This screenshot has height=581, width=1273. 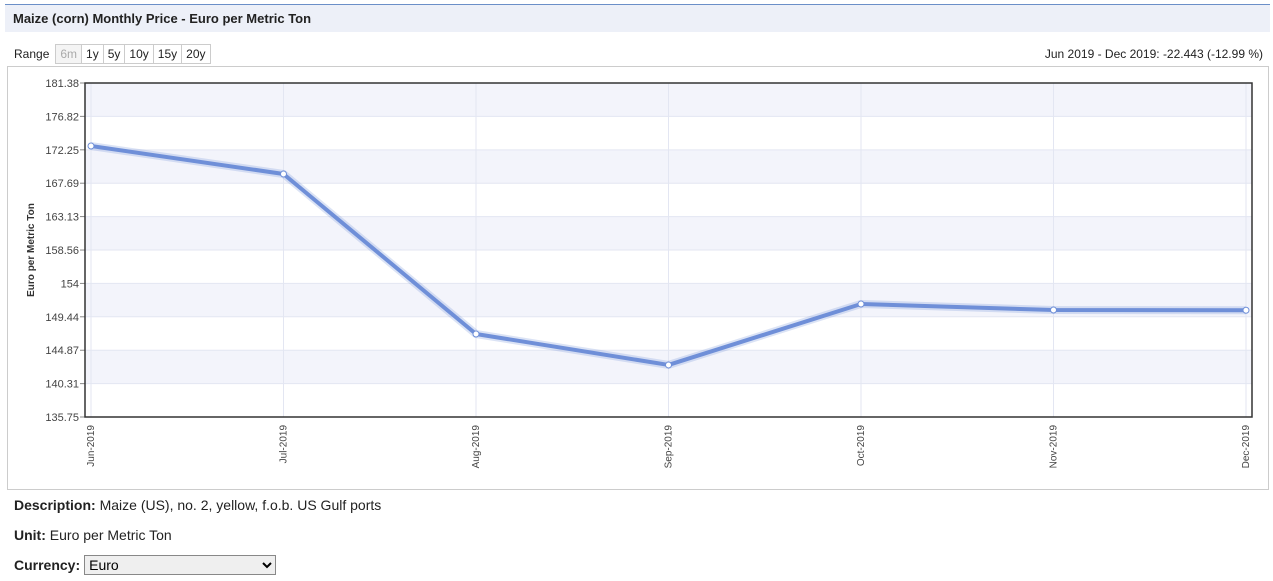 I want to click on range-button: 20y, so click(x=196, y=54).